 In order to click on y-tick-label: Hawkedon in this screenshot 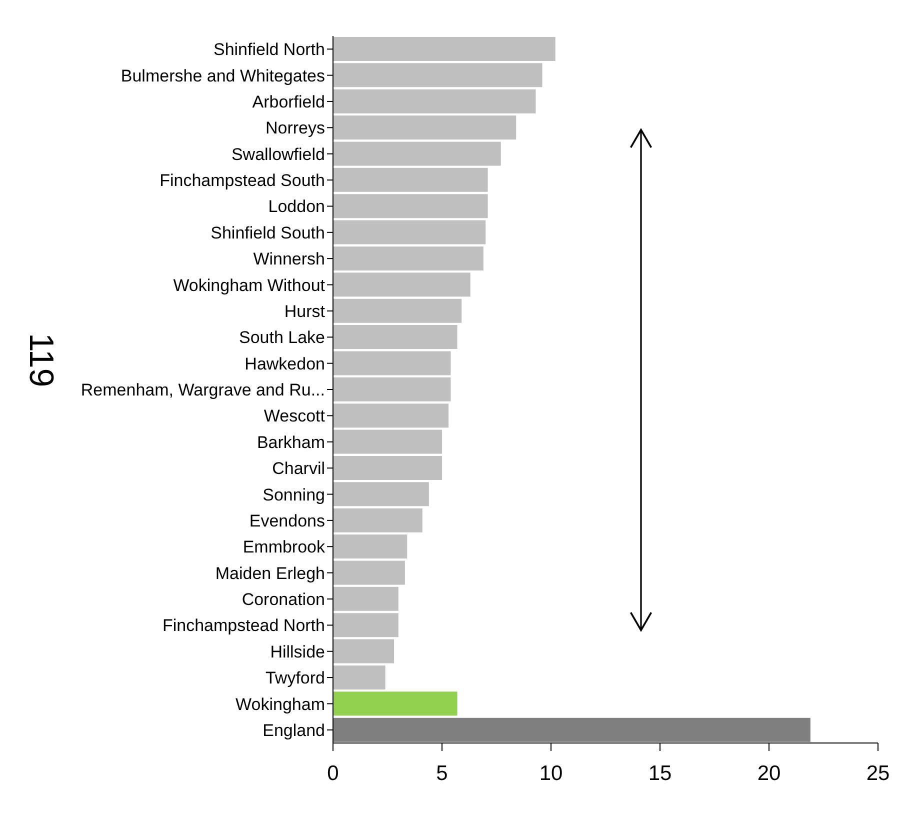, I will do `click(284, 364)`.